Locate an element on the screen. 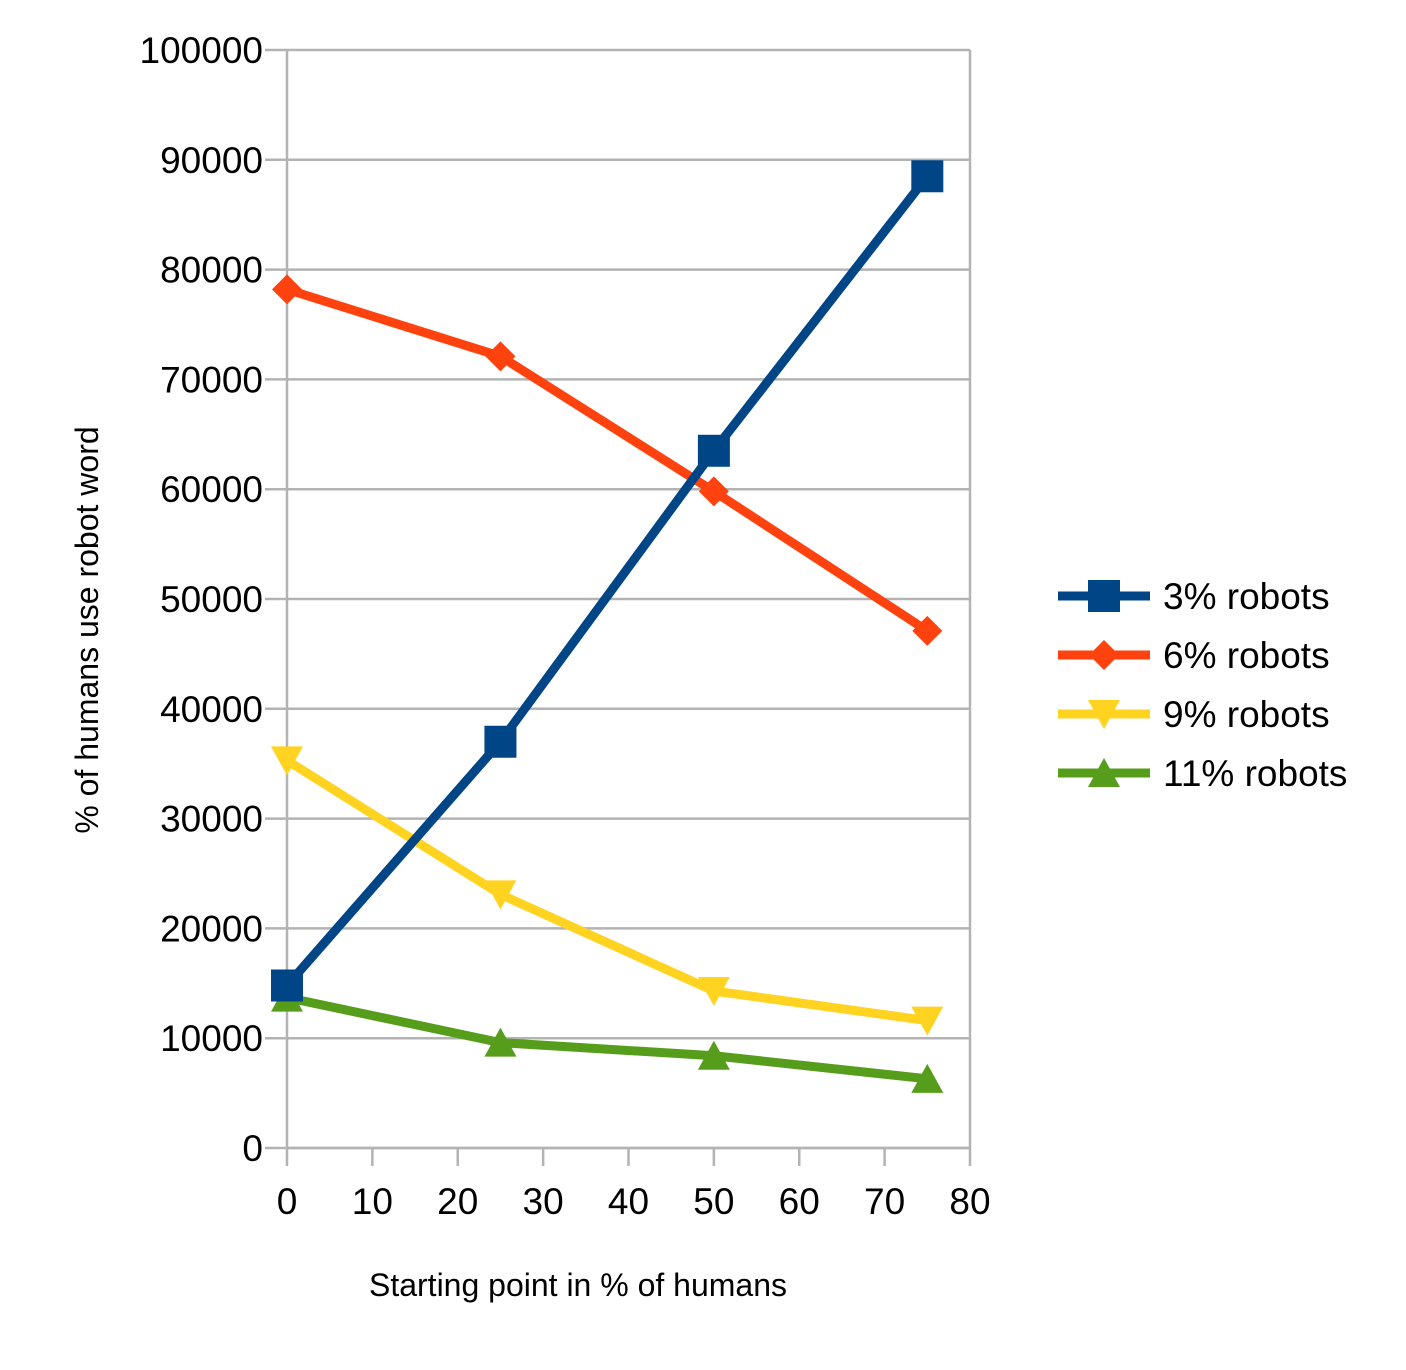 The image size is (1406, 1370). y-tick-label: 30000 is located at coordinates (211, 819).